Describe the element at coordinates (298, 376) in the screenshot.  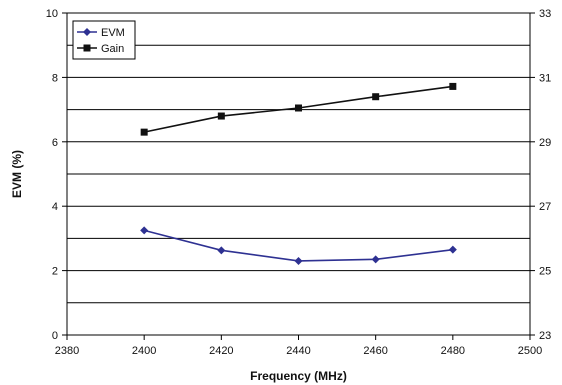
I see `x-axis-title: Frequency (MHz)` at that location.